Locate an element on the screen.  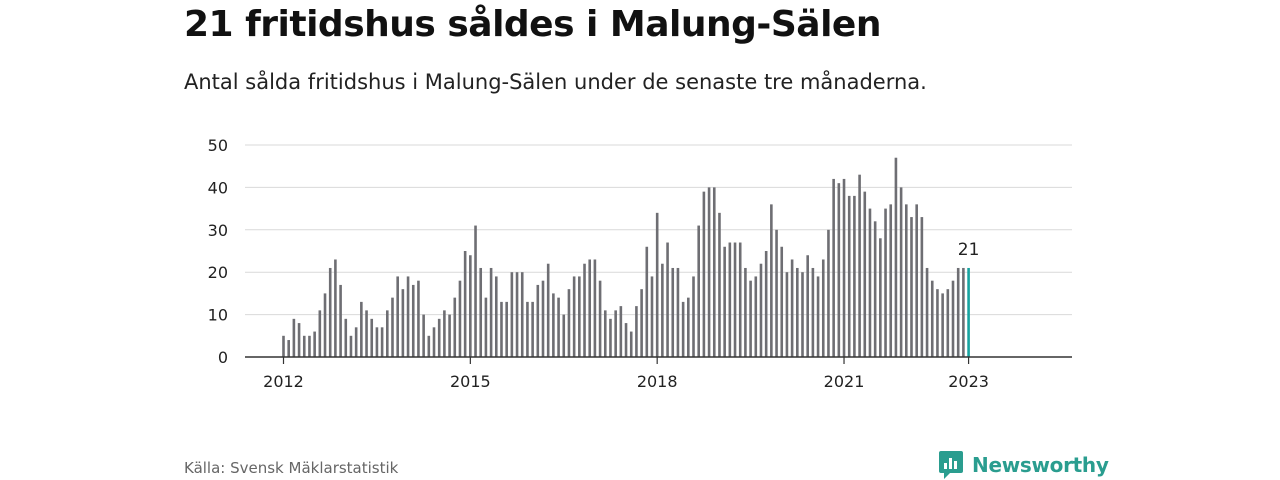
brand-name: Newsworthy is located at coordinates (1040, 465).